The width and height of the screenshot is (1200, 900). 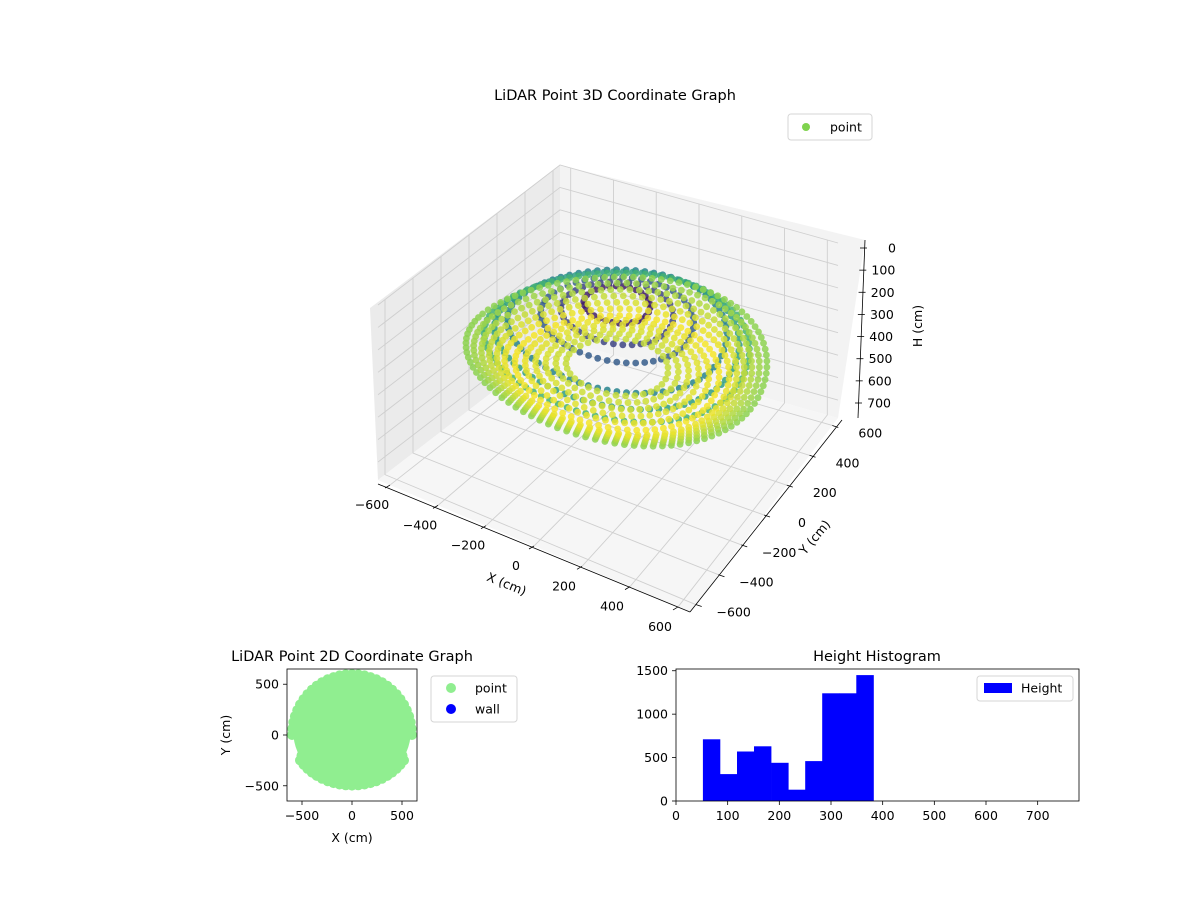 I want to click on x-tick-mark-3d, so click(x=531, y=547).